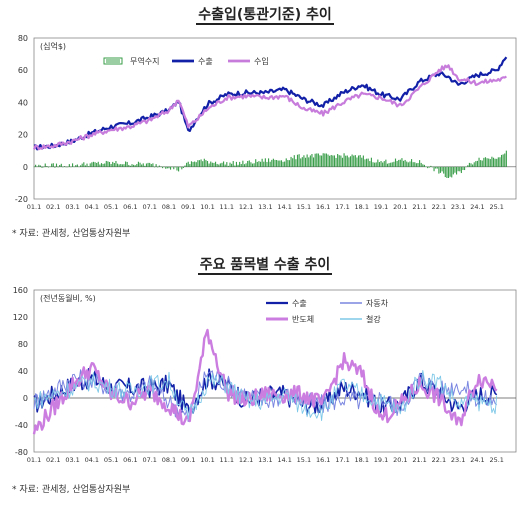  Describe the element at coordinates (458, 460) in the screenshot. I see `x-tick-label: 23.1` at that location.